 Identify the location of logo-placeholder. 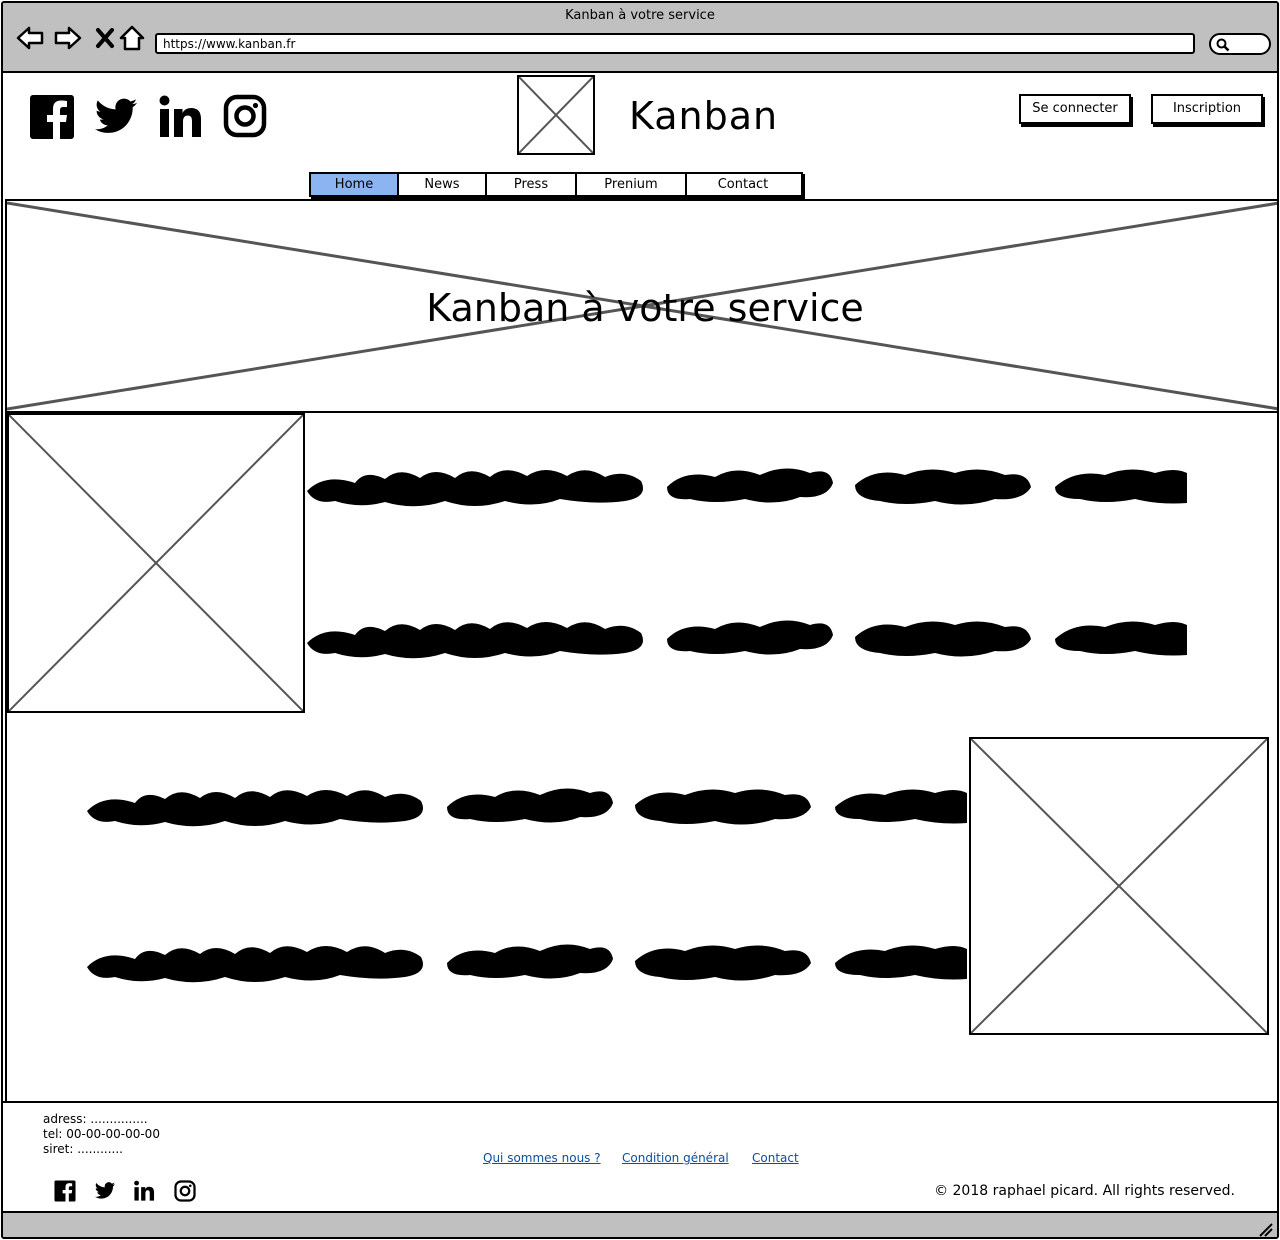
(556, 115).